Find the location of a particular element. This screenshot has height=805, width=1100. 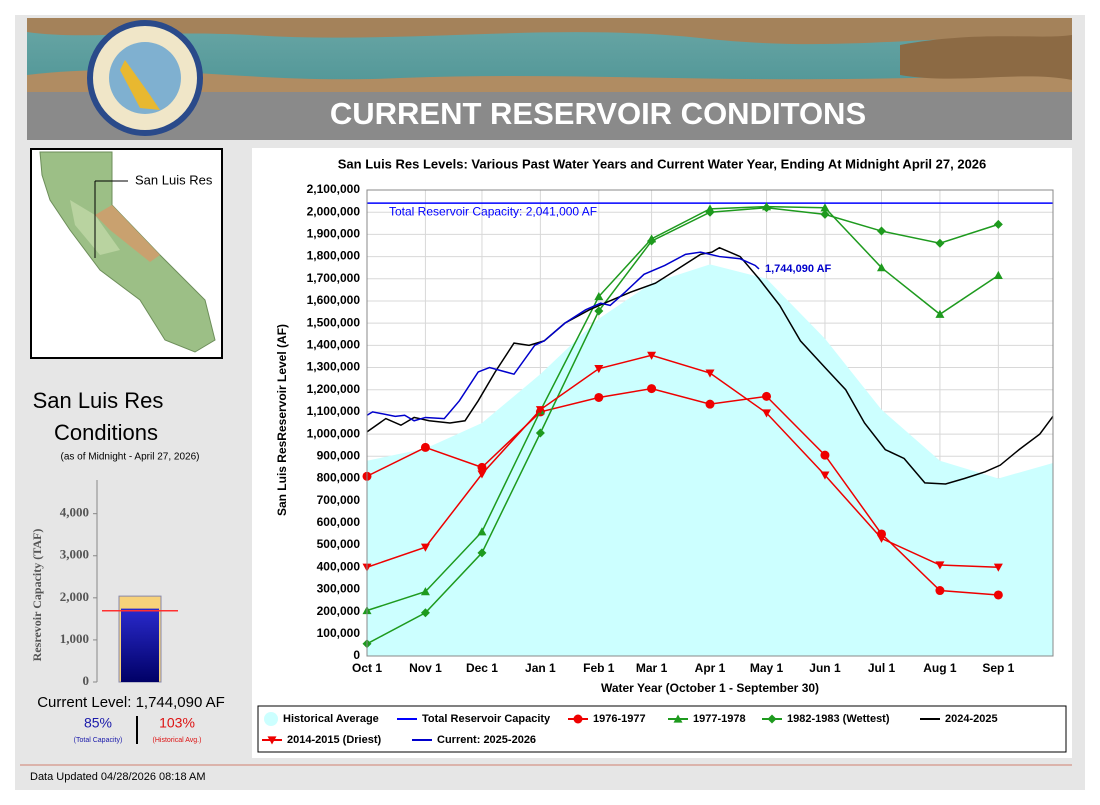

x-tick-label: May 1 is located at coordinates (767, 668).